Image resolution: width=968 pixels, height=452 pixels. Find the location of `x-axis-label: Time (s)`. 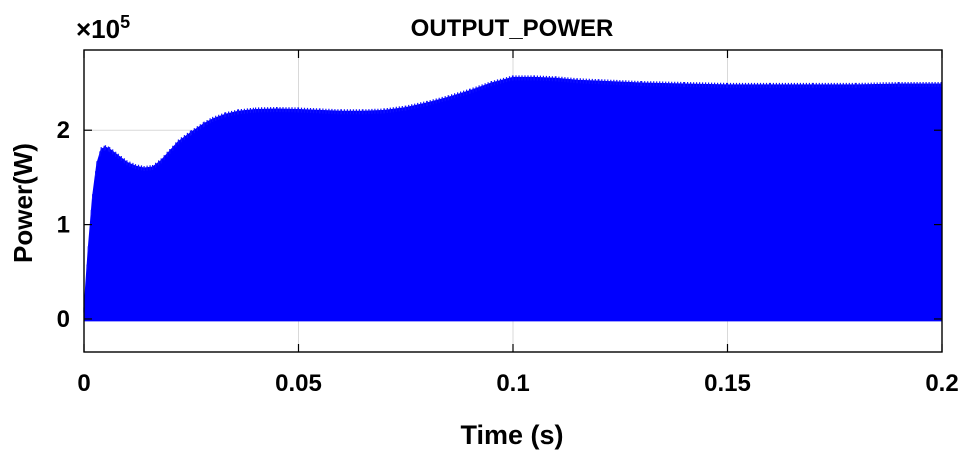

x-axis-label: Time (s) is located at coordinates (511, 435).